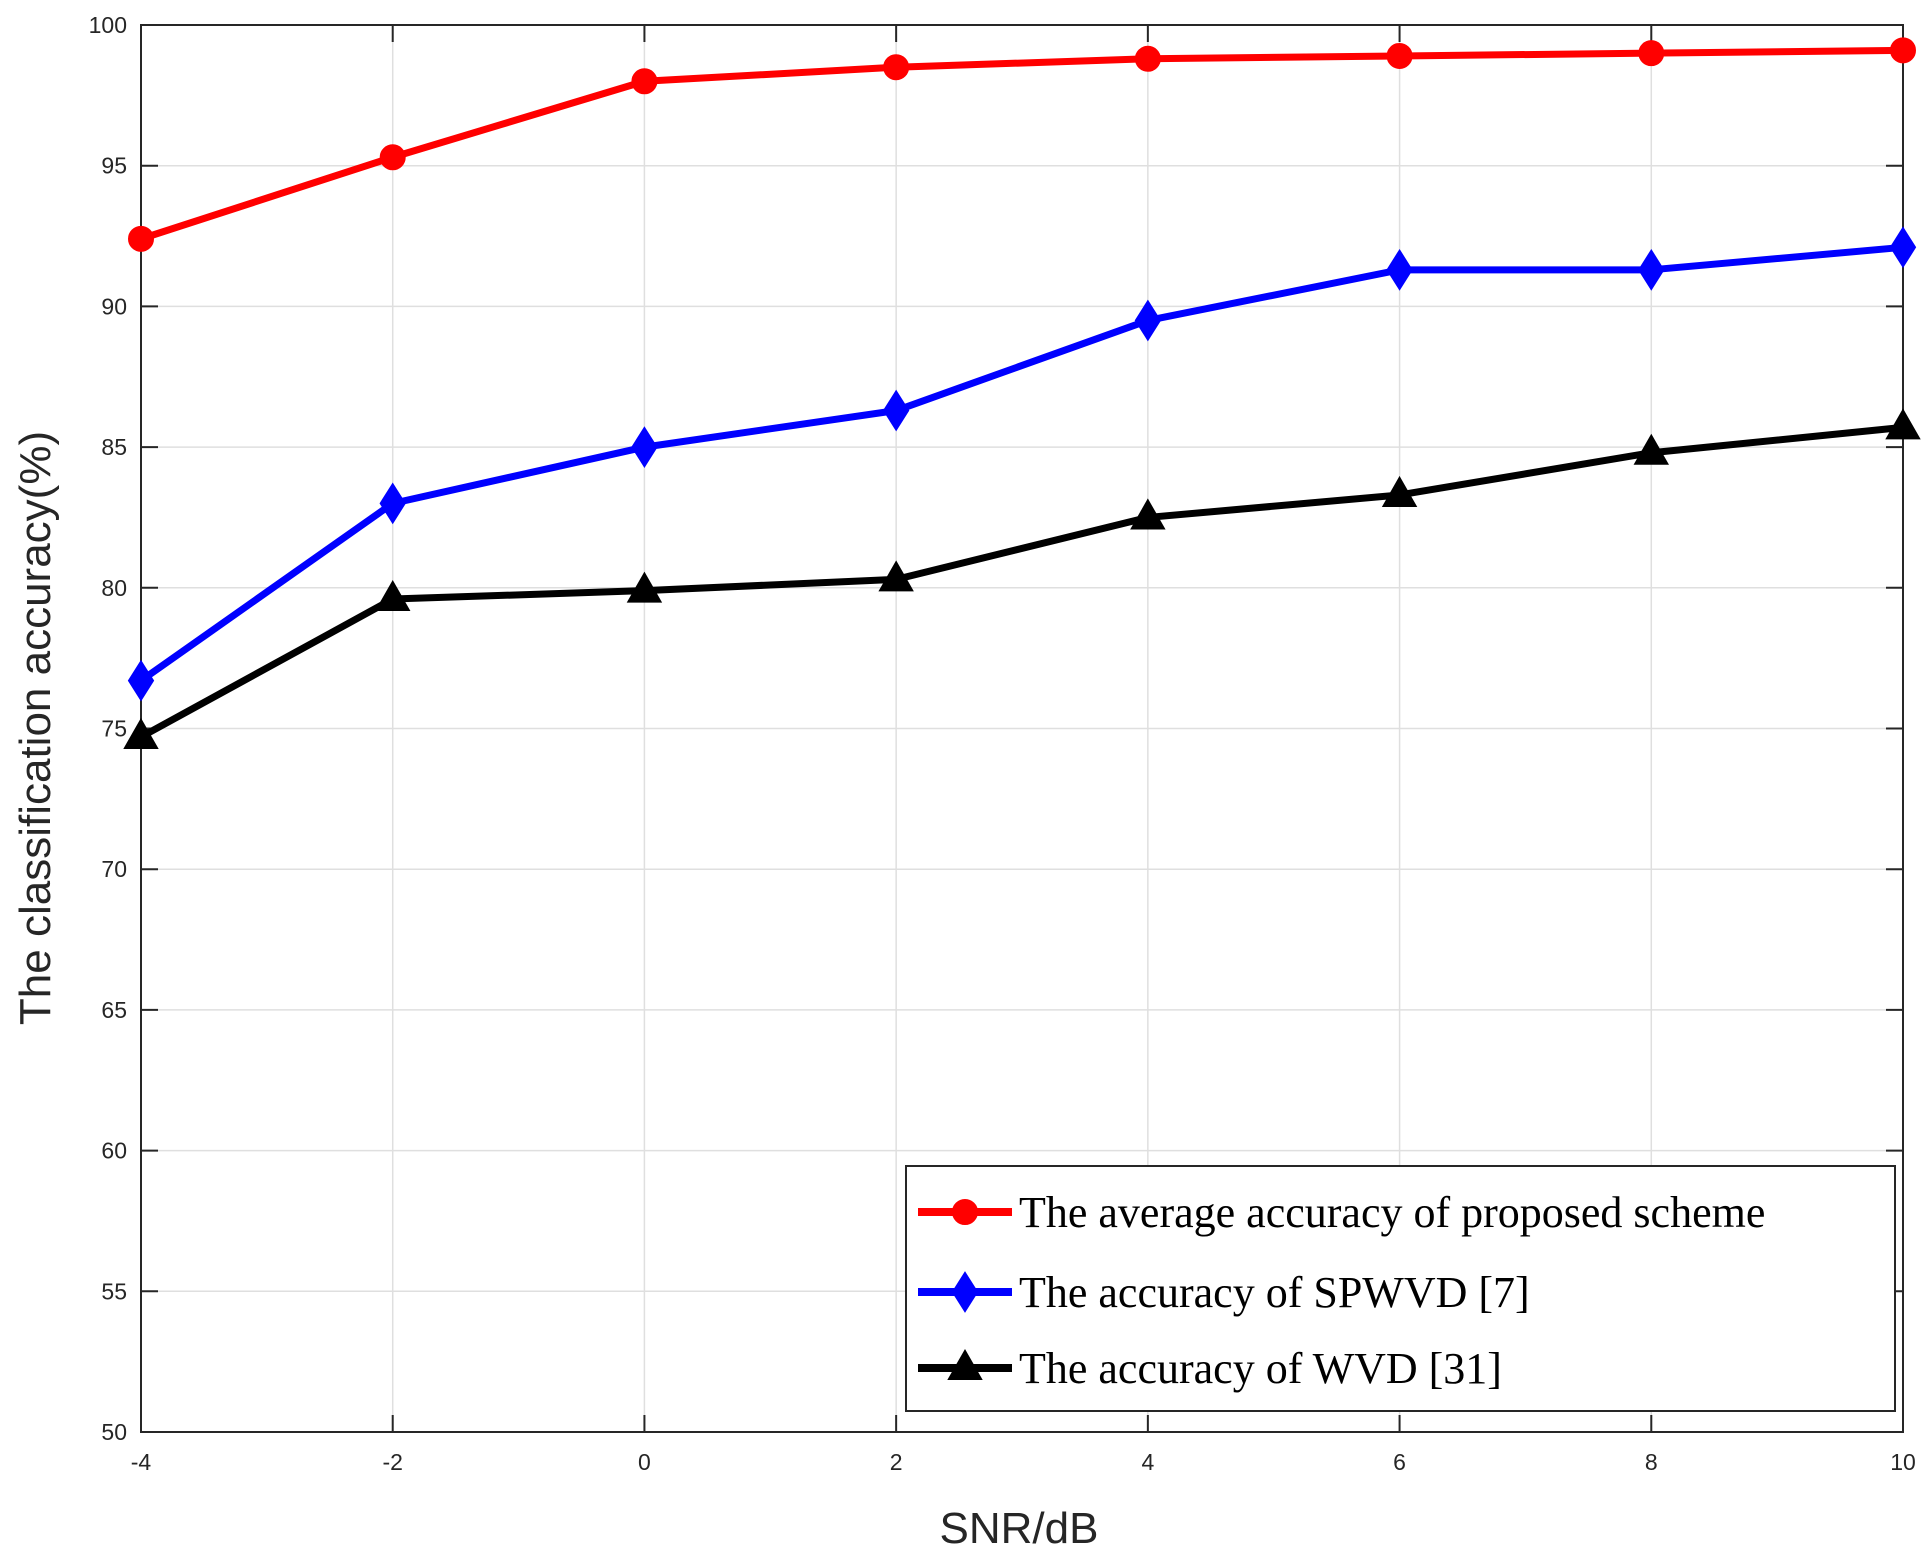 This screenshot has width=1923, height=1560. What do you see at coordinates (1651, 1462) in the screenshot?
I see `x-tick-label: 8` at bounding box center [1651, 1462].